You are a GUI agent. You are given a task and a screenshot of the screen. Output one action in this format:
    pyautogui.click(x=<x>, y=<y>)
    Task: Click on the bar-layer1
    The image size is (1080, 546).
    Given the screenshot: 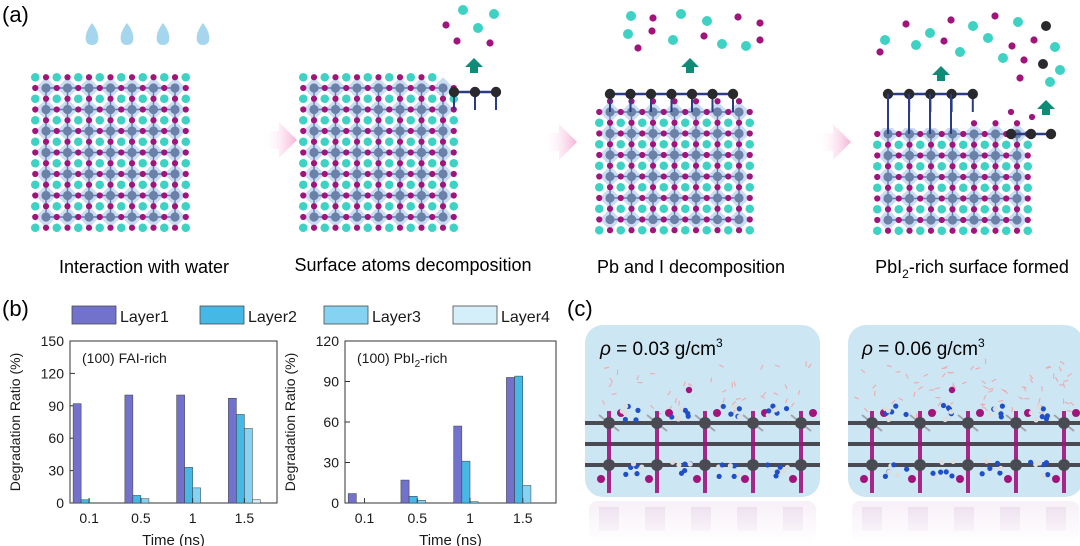 What is the action you would take?
    pyautogui.click(x=510, y=440)
    